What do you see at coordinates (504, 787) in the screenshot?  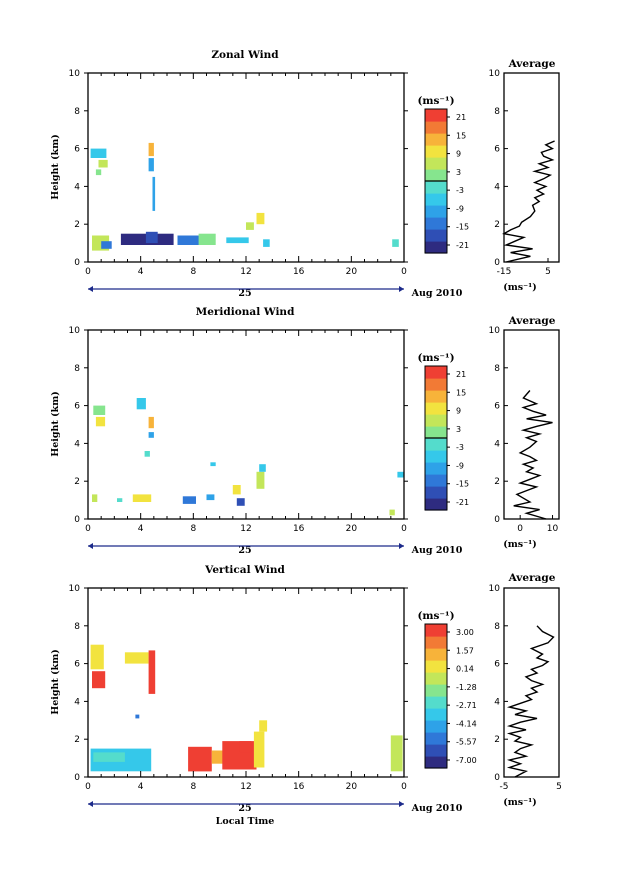 I see `average-x-tick-label: -5` at bounding box center [504, 787].